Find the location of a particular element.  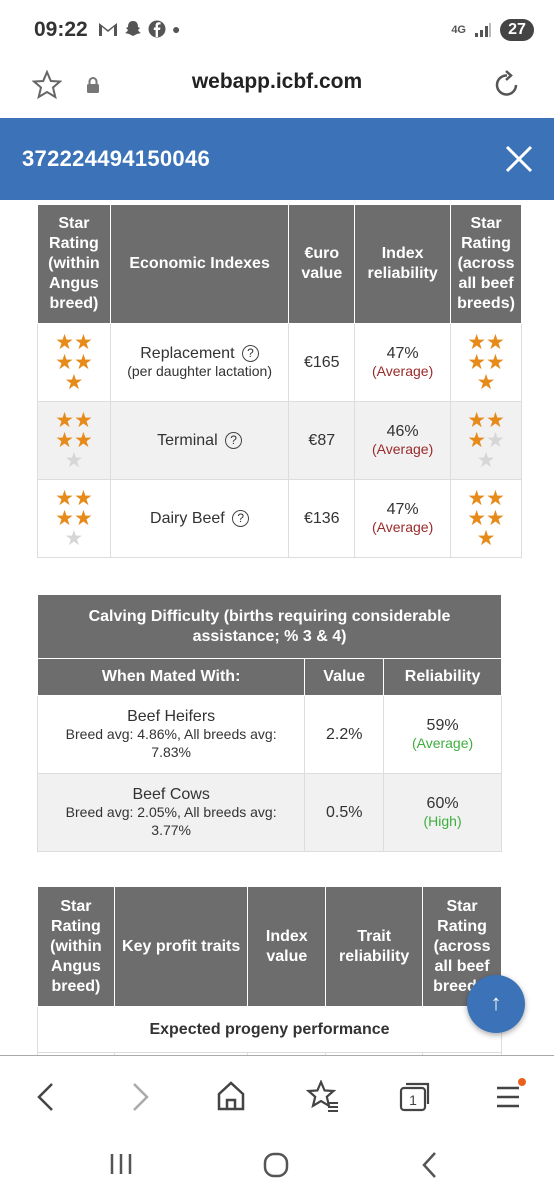

back-icon is located at coordinates (46, 1097).